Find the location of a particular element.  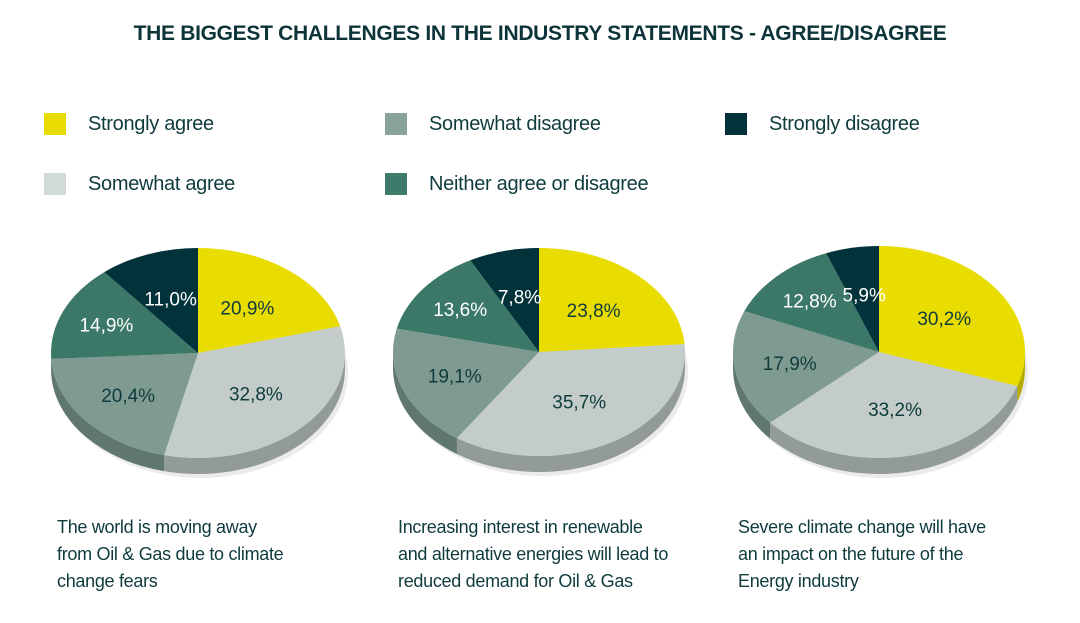

caption-line: an impact on the future of the is located at coordinates (851, 554).